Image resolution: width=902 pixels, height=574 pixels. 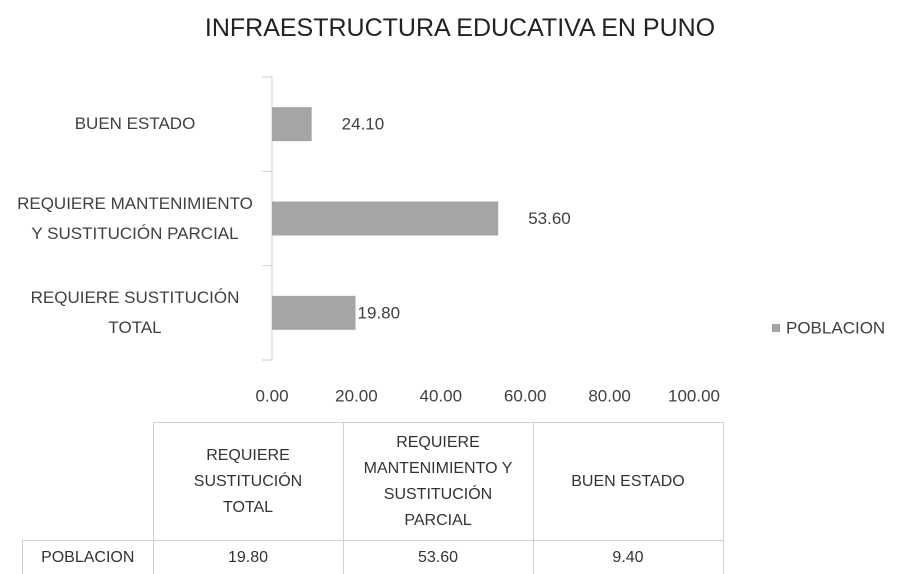 What do you see at coordinates (248, 557) in the screenshot?
I see `table-cell: 19.80` at bounding box center [248, 557].